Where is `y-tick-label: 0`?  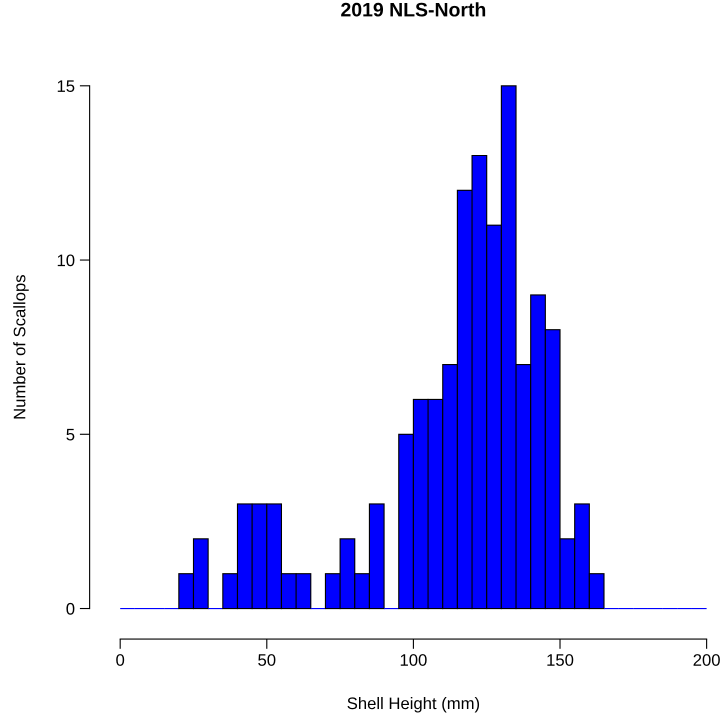 y-tick-label: 0 is located at coordinates (70, 608).